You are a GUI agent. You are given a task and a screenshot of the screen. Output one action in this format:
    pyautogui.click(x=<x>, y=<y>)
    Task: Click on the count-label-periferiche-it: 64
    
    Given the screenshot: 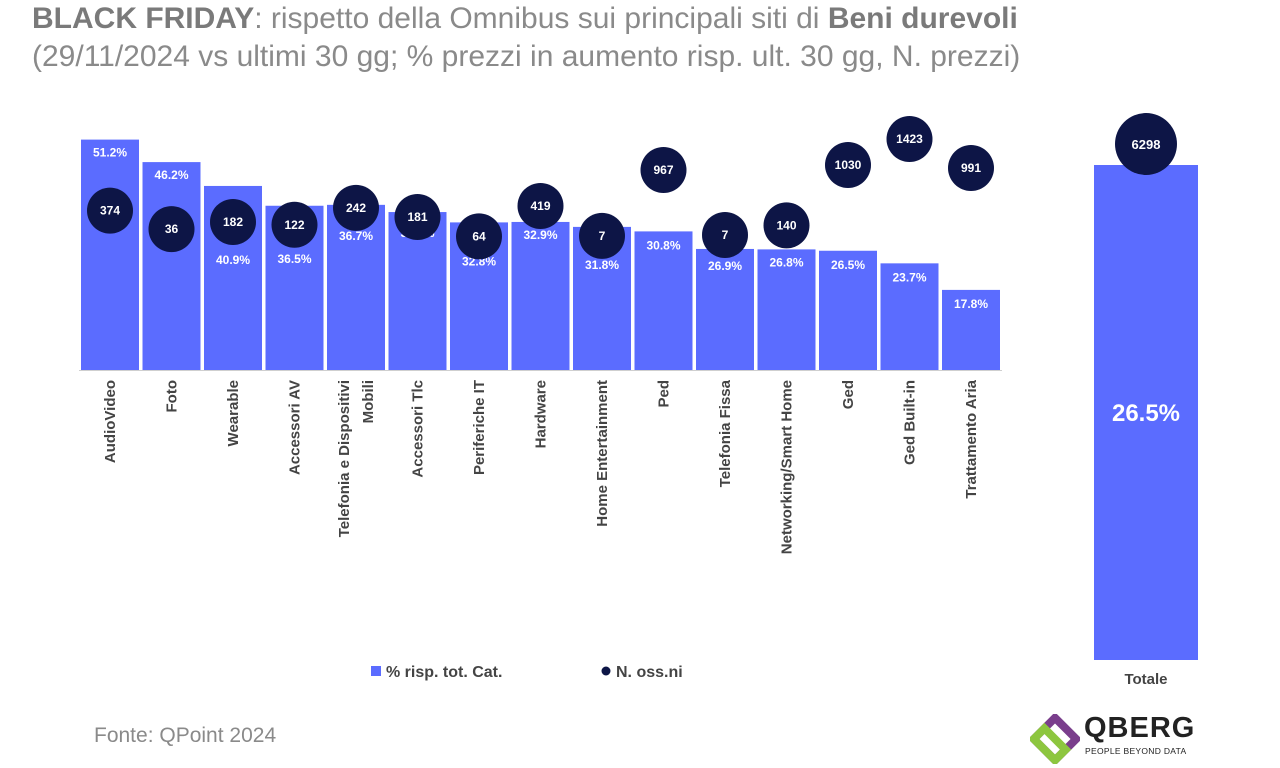 What is the action you would take?
    pyautogui.click(x=479, y=236)
    